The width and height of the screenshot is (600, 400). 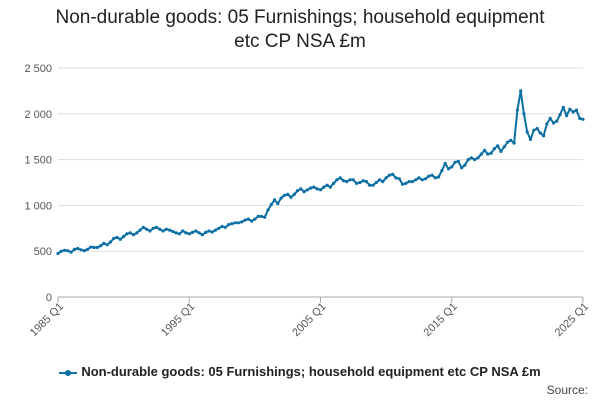 What do you see at coordinates (68, 373) in the screenshot?
I see `legend-line-marker-icon` at bounding box center [68, 373].